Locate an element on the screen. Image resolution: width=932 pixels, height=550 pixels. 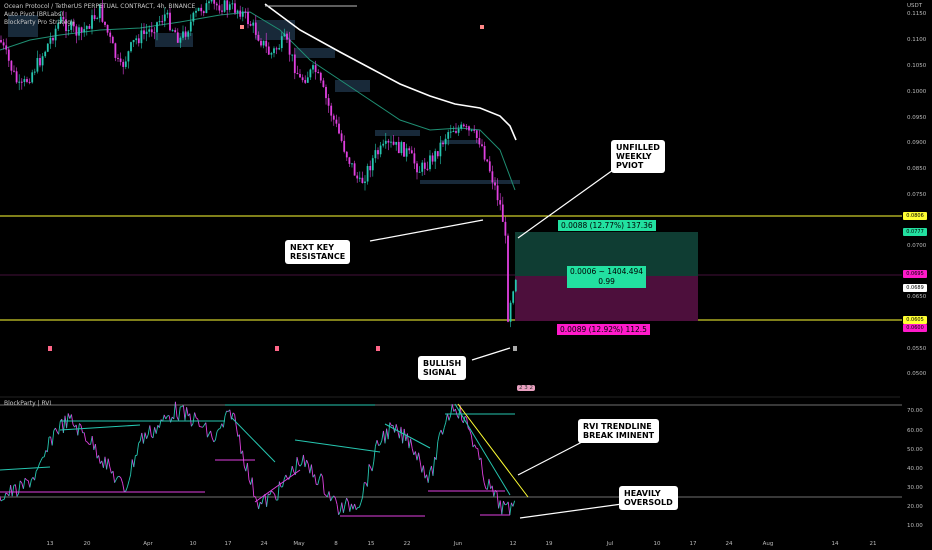
stop-price-label: 0.0600 is located at coordinates (915, 328).